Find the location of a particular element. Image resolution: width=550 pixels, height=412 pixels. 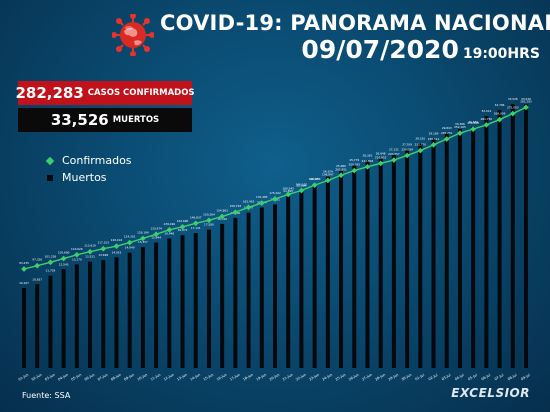

death-data-label: 29,189 is located at coordinates (434, 133).